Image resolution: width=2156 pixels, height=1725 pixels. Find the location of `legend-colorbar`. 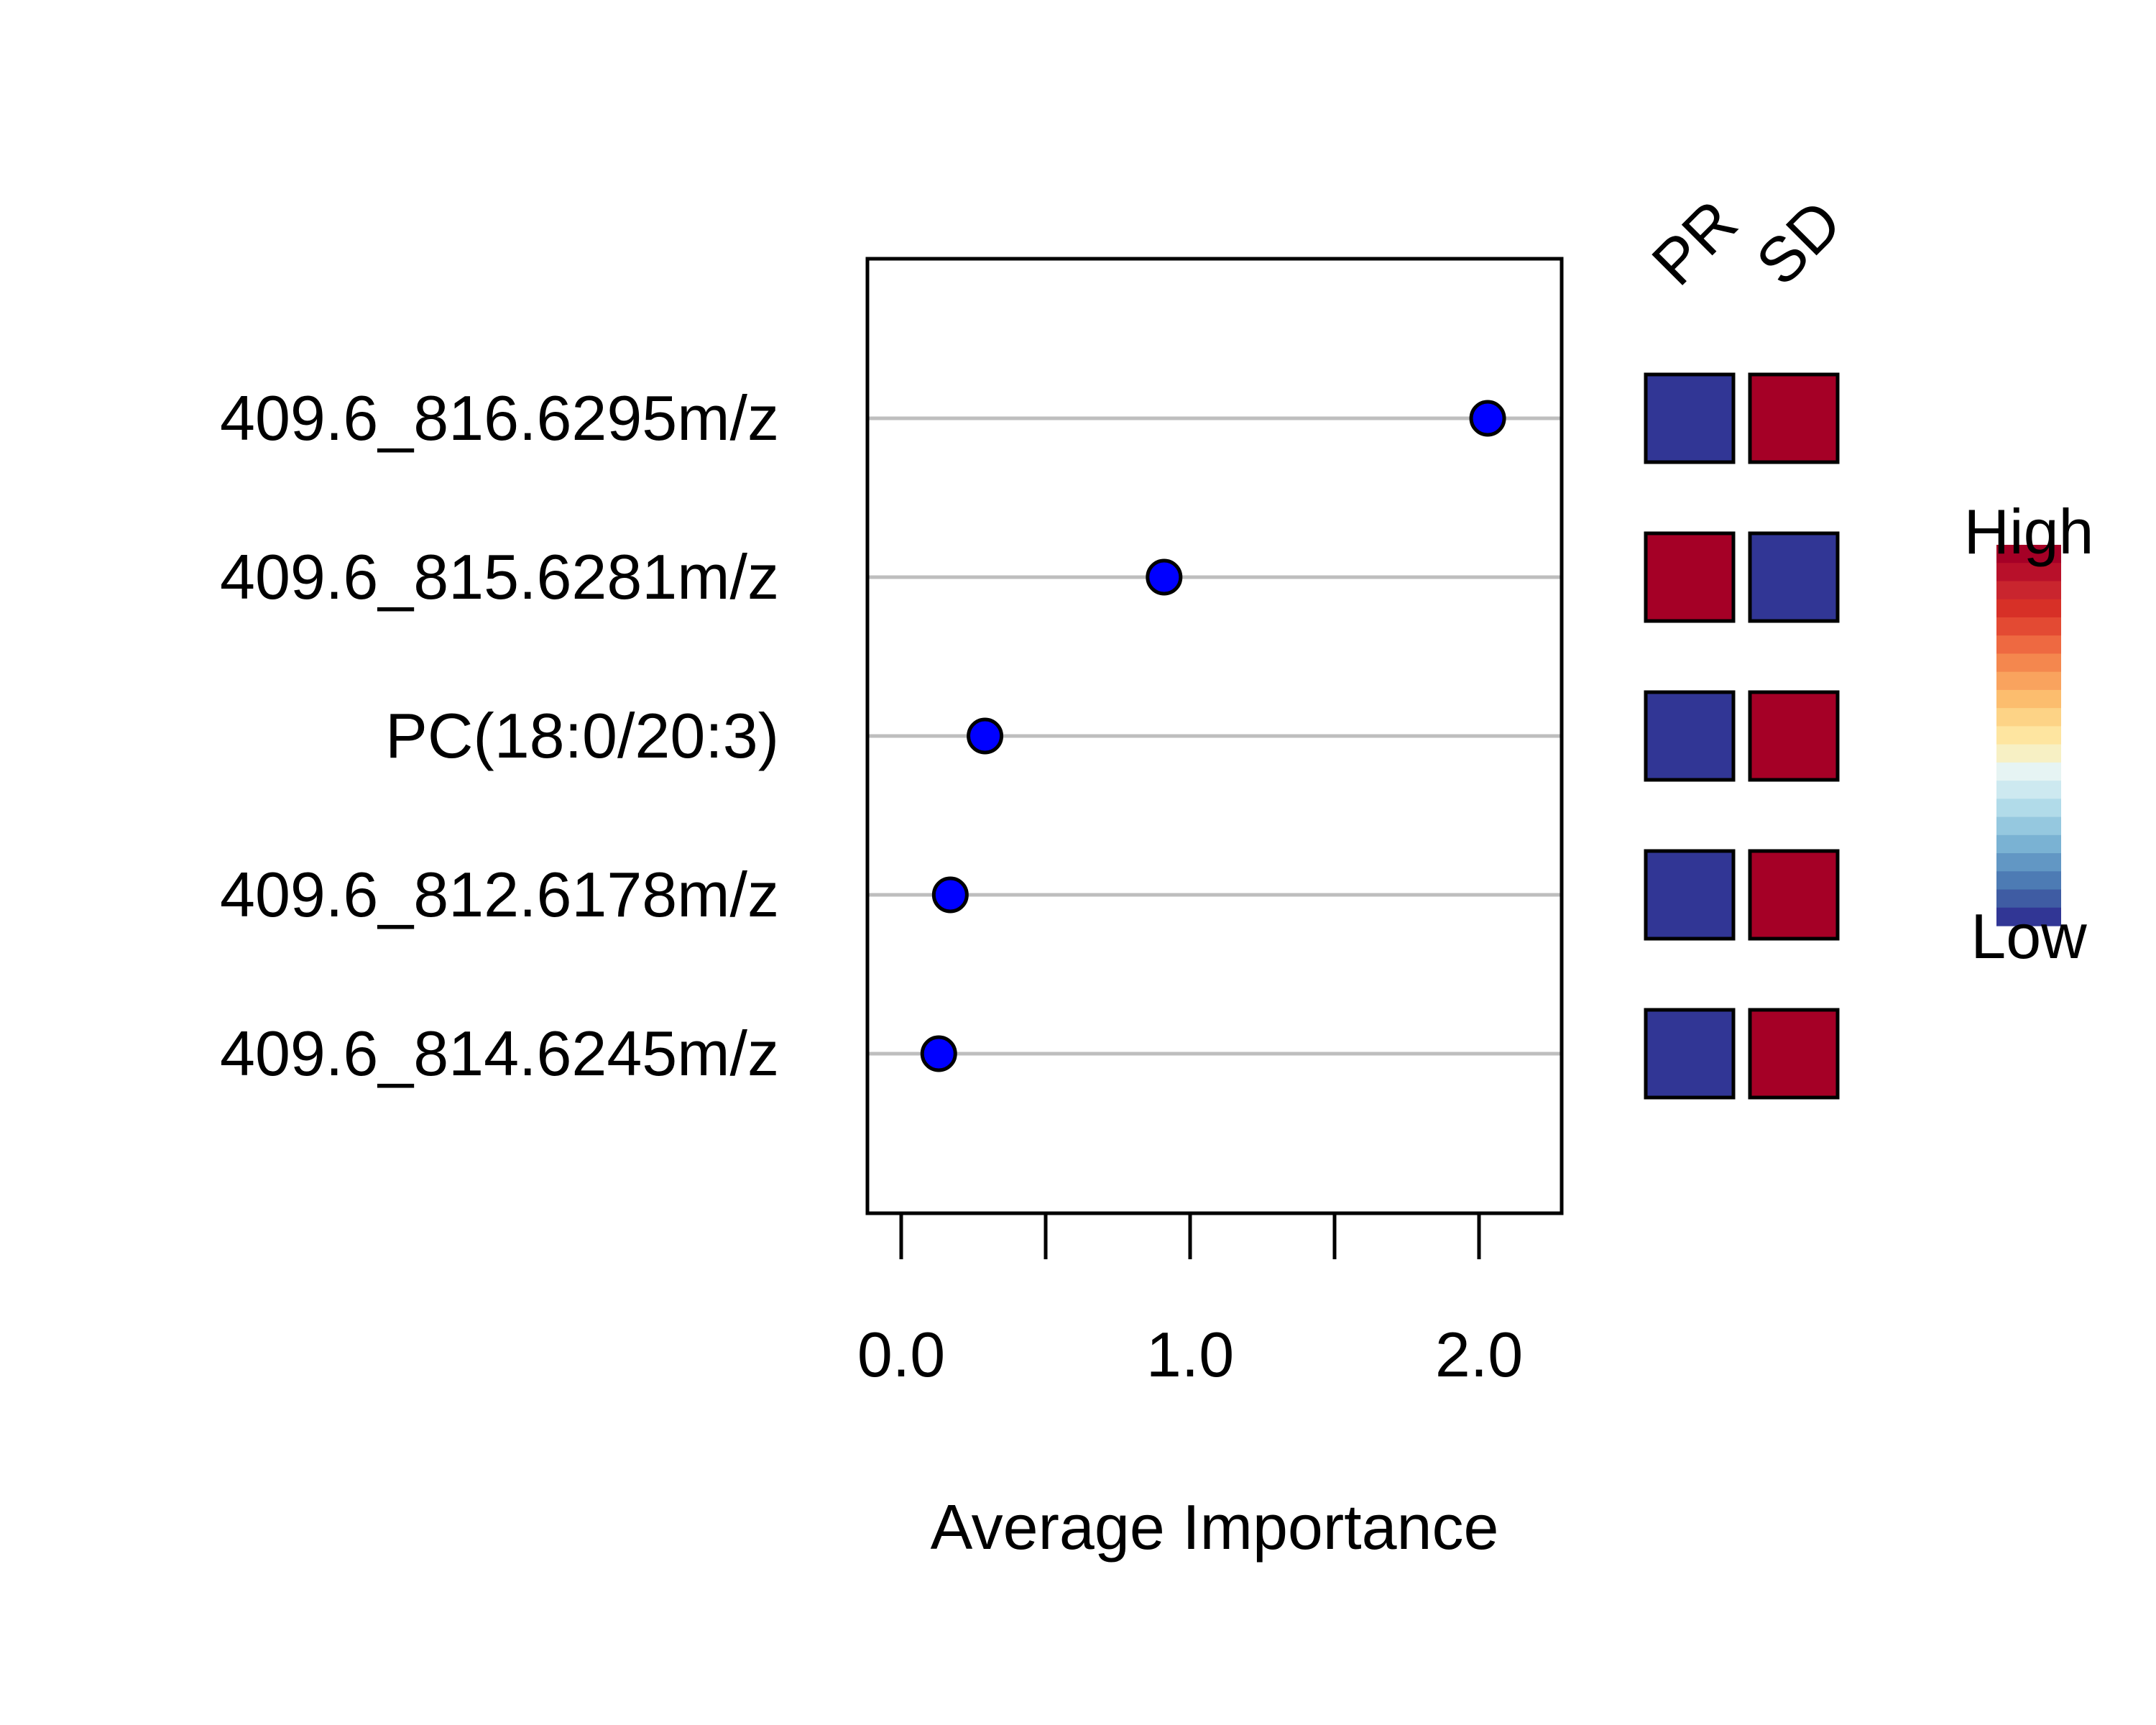

legend-colorbar is located at coordinates (2029, 735).